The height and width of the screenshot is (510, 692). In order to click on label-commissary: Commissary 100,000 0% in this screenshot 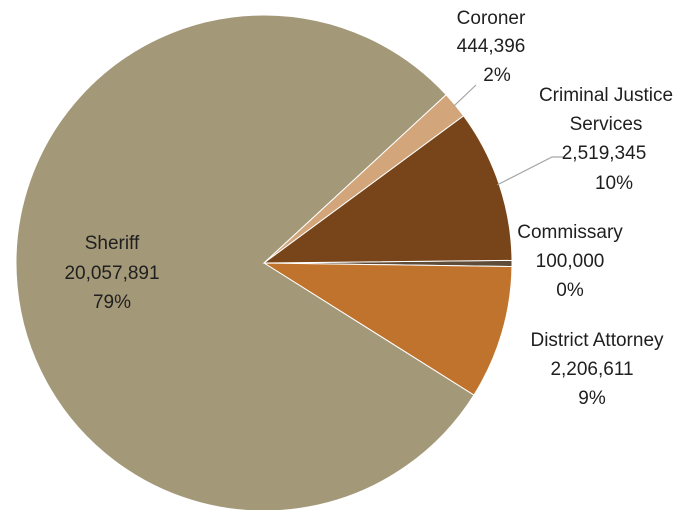, I will do `click(570, 261)`.